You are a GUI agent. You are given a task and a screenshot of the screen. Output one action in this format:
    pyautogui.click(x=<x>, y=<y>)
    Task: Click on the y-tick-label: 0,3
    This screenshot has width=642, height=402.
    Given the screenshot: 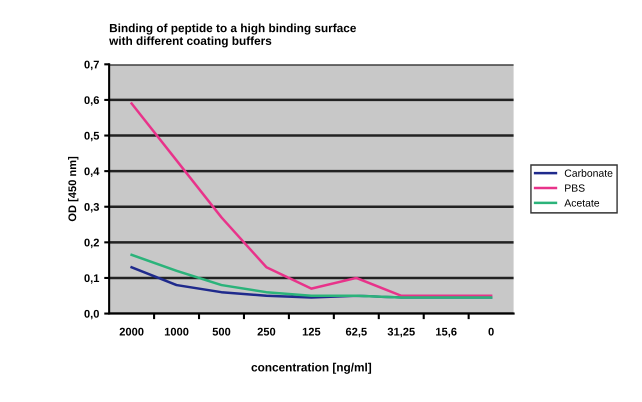 What is the action you would take?
    pyautogui.click(x=92, y=207)
    